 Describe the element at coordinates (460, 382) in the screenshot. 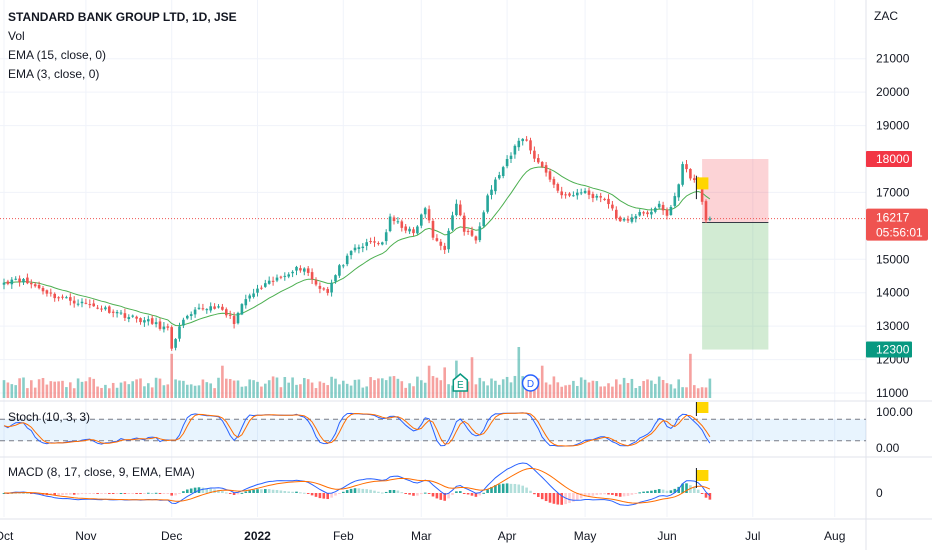

I see `earnings-event-marker` at that location.